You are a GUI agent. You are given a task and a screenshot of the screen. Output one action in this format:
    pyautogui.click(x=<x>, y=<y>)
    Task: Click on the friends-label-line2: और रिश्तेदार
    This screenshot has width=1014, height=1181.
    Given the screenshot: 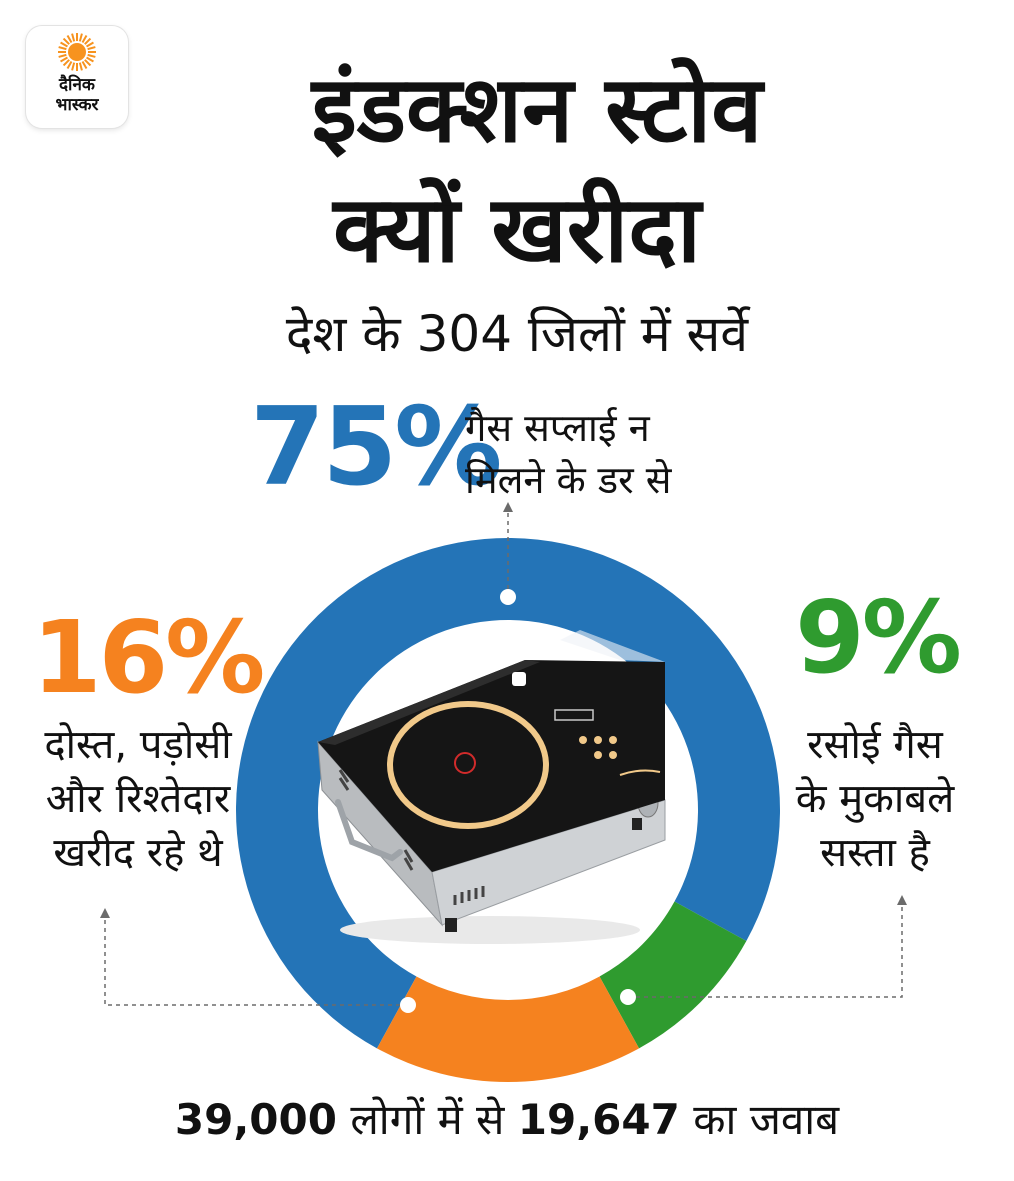 What is the action you would take?
    pyautogui.click(x=138, y=799)
    